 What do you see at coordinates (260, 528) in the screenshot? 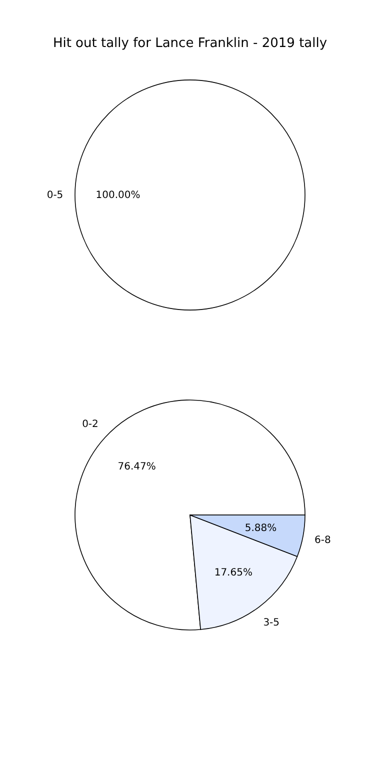
I see `data-label: 5.88%` at bounding box center [260, 528].